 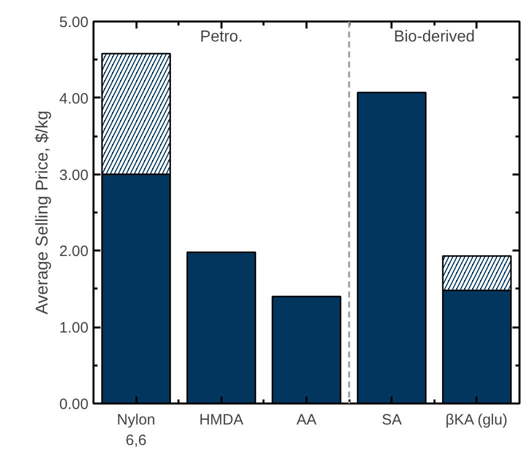 What do you see at coordinates (392, 420) in the screenshot?
I see `x-tick-label: SA` at bounding box center [392, 420].